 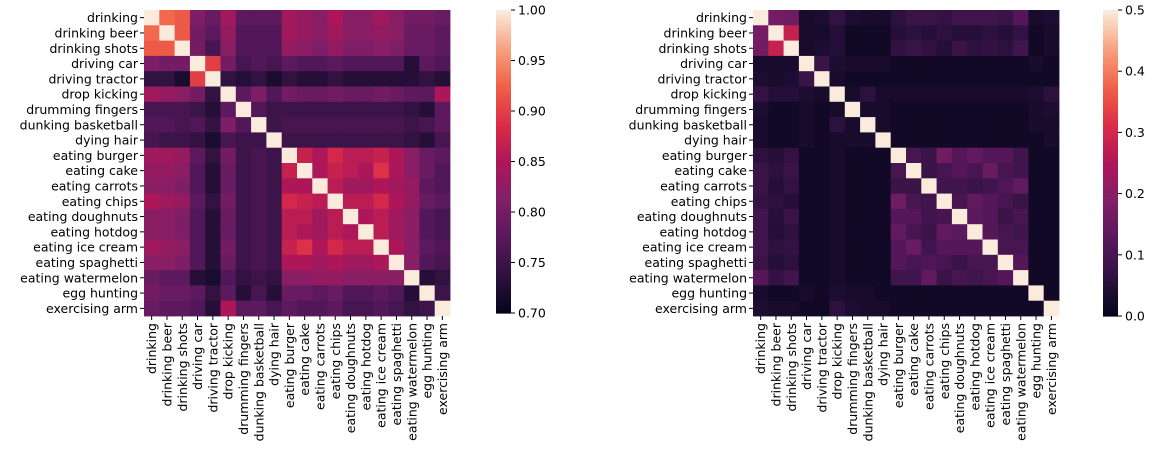 I want to click on x-tick-label: dunking basketball, so click(x=867, y=382).